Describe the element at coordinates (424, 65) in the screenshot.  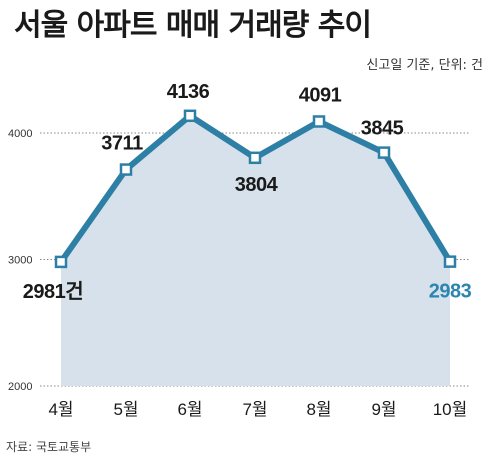
I see `chart-subtitle: 신고일 기준, 단위: 건` at that location.